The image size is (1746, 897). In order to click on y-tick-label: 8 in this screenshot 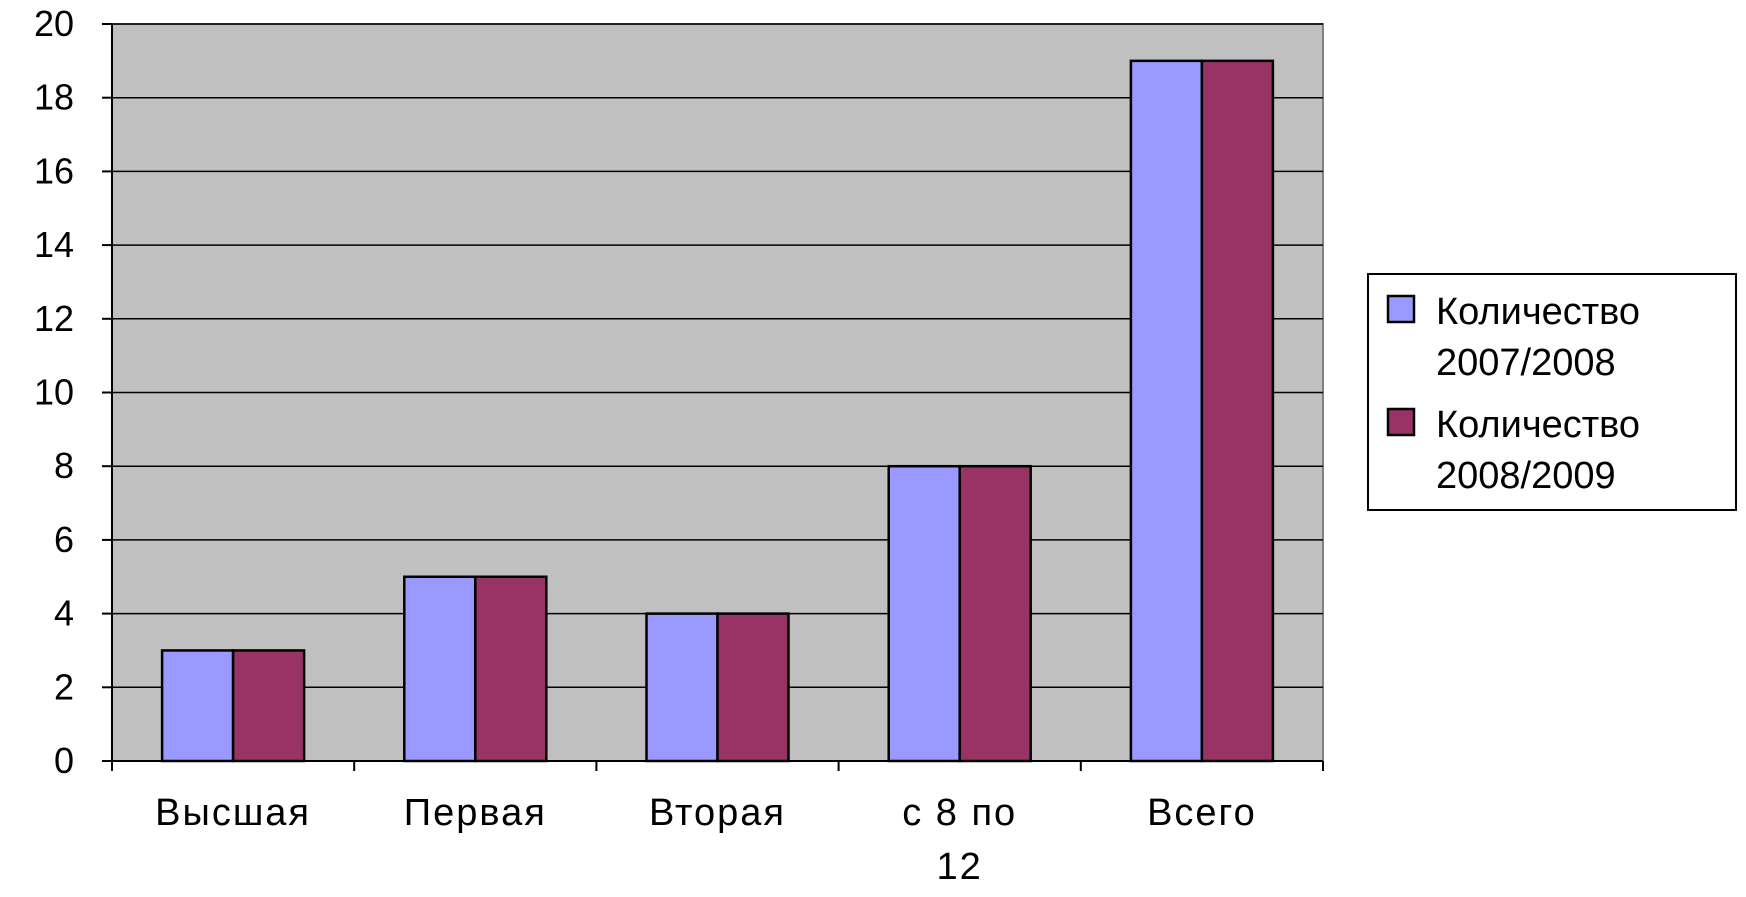, I will do `click(64, 465)`.